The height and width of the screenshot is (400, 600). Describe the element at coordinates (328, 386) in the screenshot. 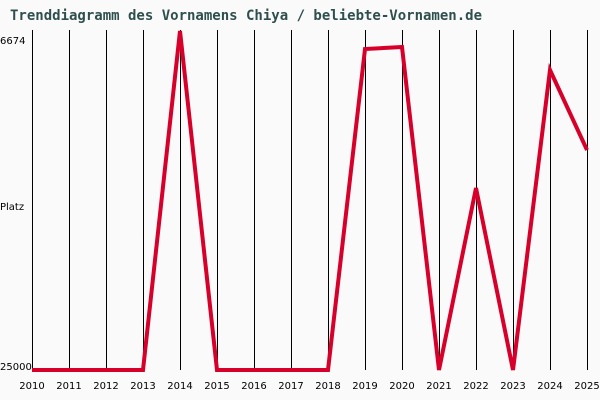

I see `x-tick-label-2018: 2018` at that location.